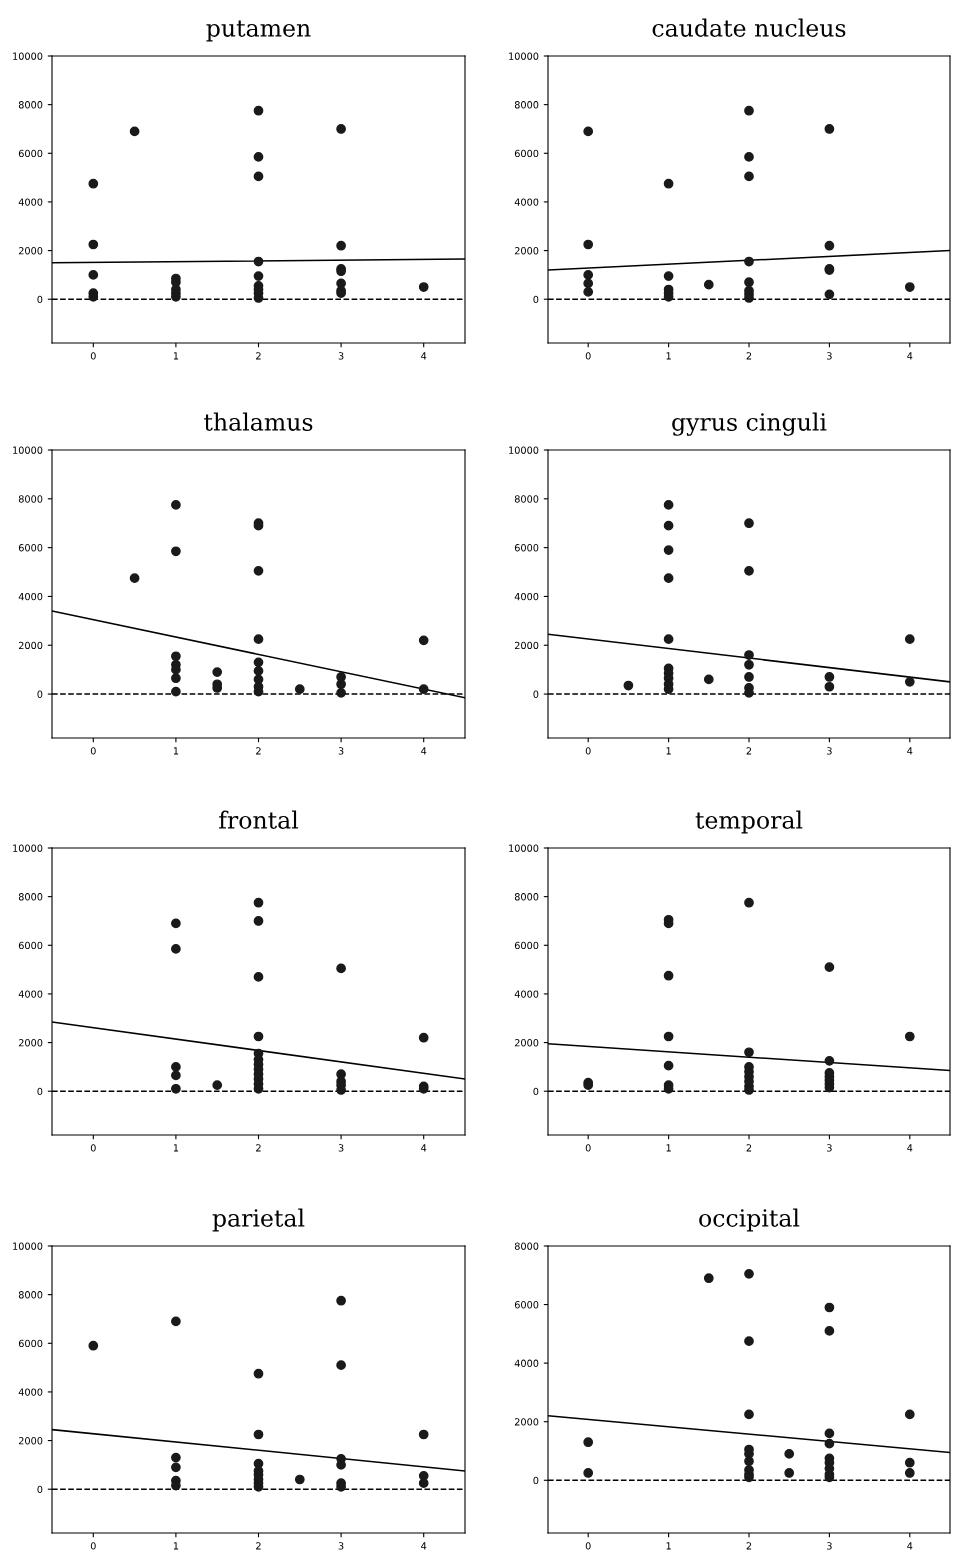 This screenshot has height=1558, width=954. Describe the element at coordinates (258, 31) in the screenshot. I see `chart-title: putamen` at that location.